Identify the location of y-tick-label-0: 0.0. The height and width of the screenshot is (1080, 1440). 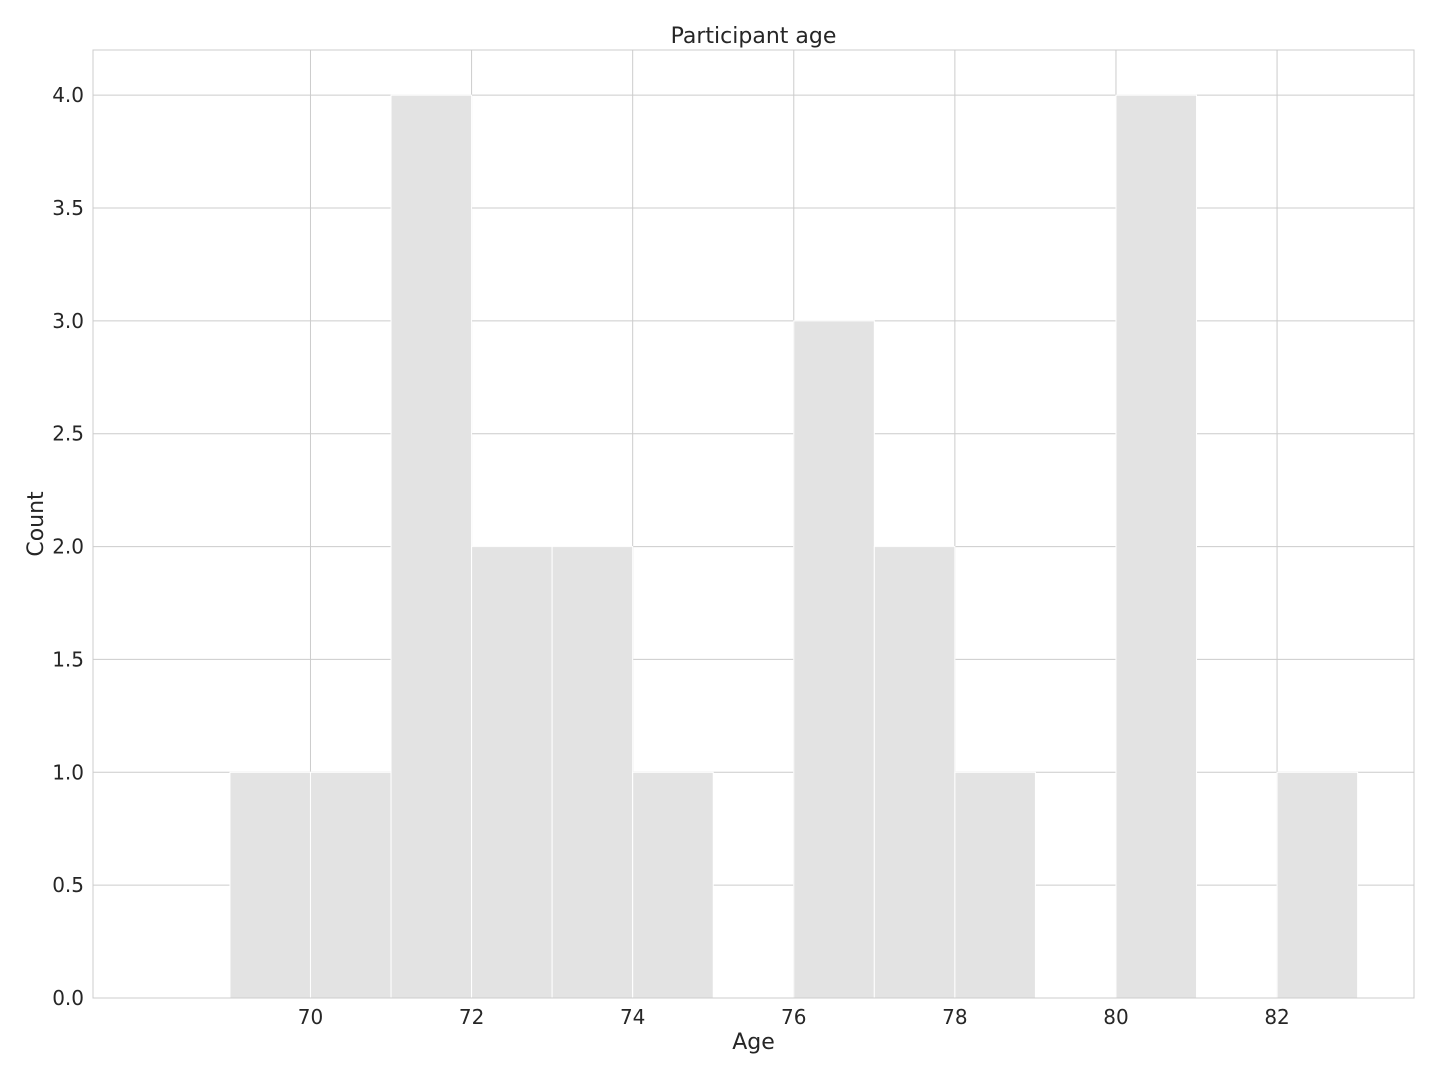
(68, 998).